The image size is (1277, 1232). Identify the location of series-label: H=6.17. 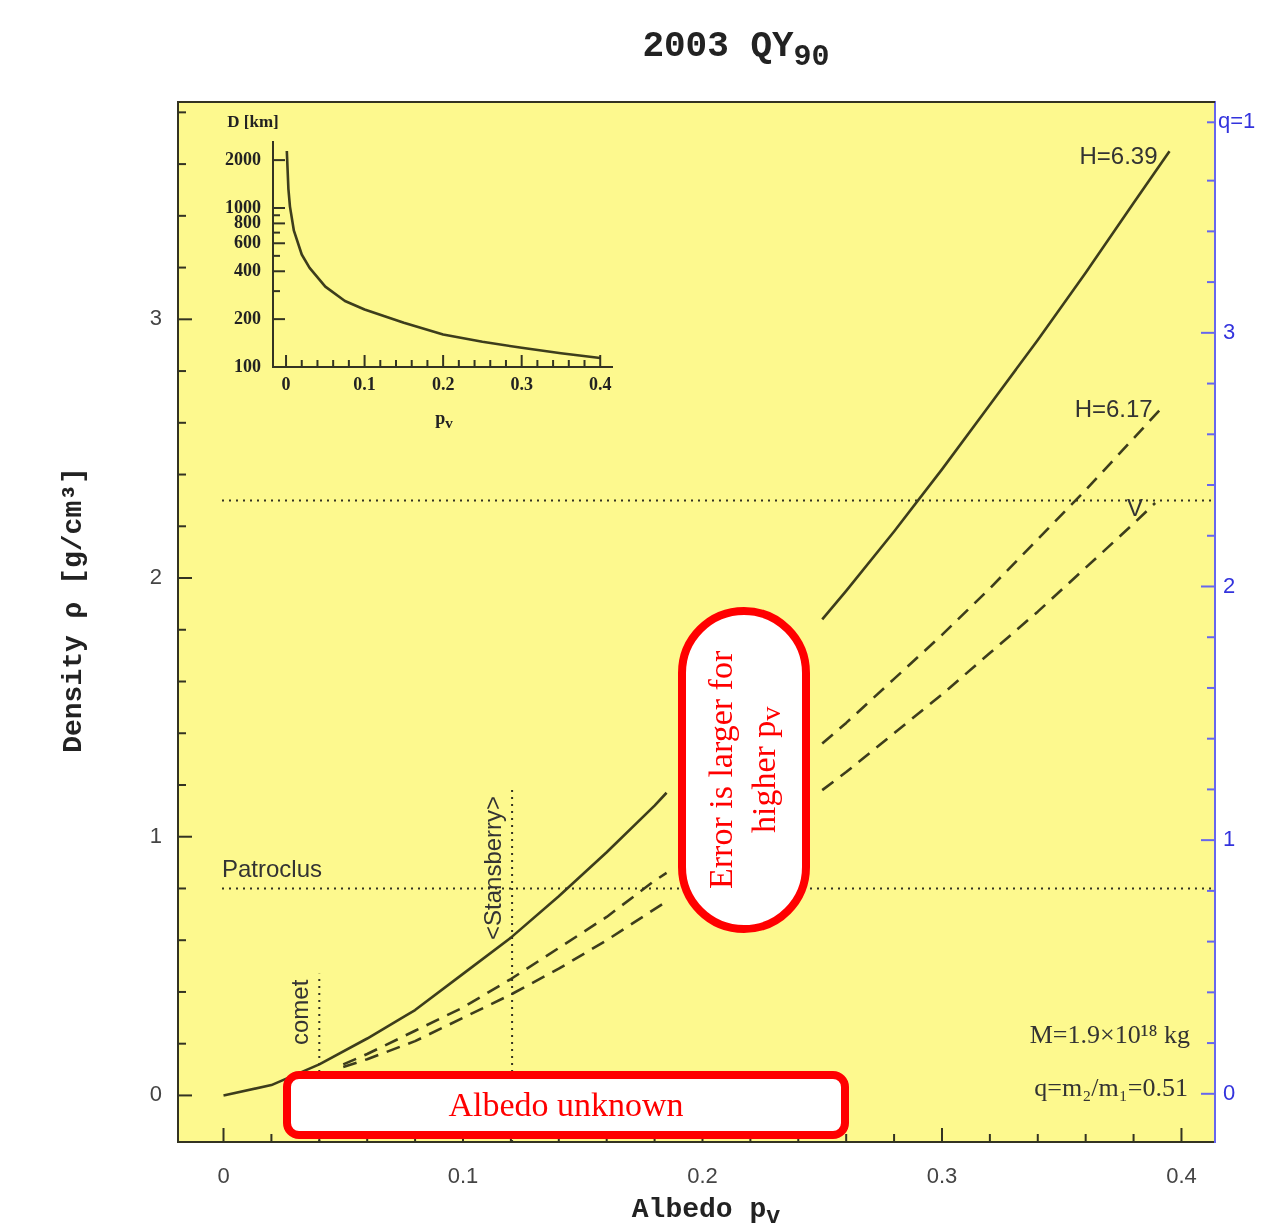
(1113, 409).